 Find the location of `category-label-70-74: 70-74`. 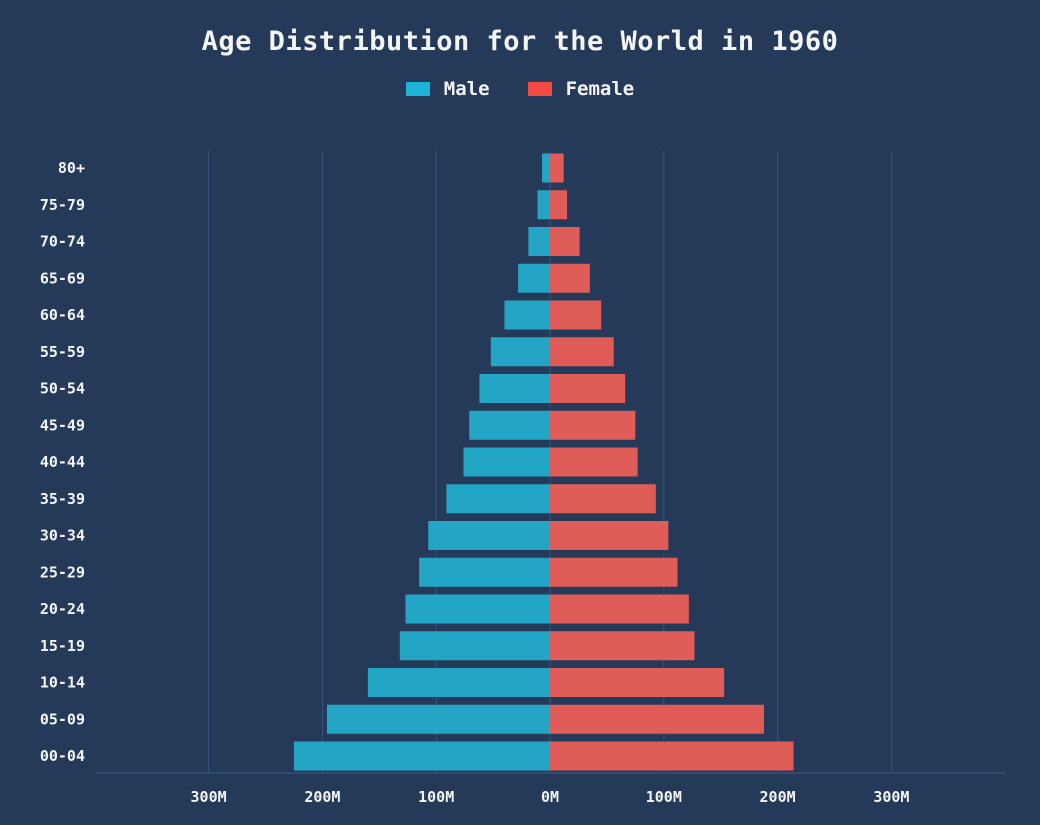

category-label-70-74: 70-74 is located at coordinates (62, 242).